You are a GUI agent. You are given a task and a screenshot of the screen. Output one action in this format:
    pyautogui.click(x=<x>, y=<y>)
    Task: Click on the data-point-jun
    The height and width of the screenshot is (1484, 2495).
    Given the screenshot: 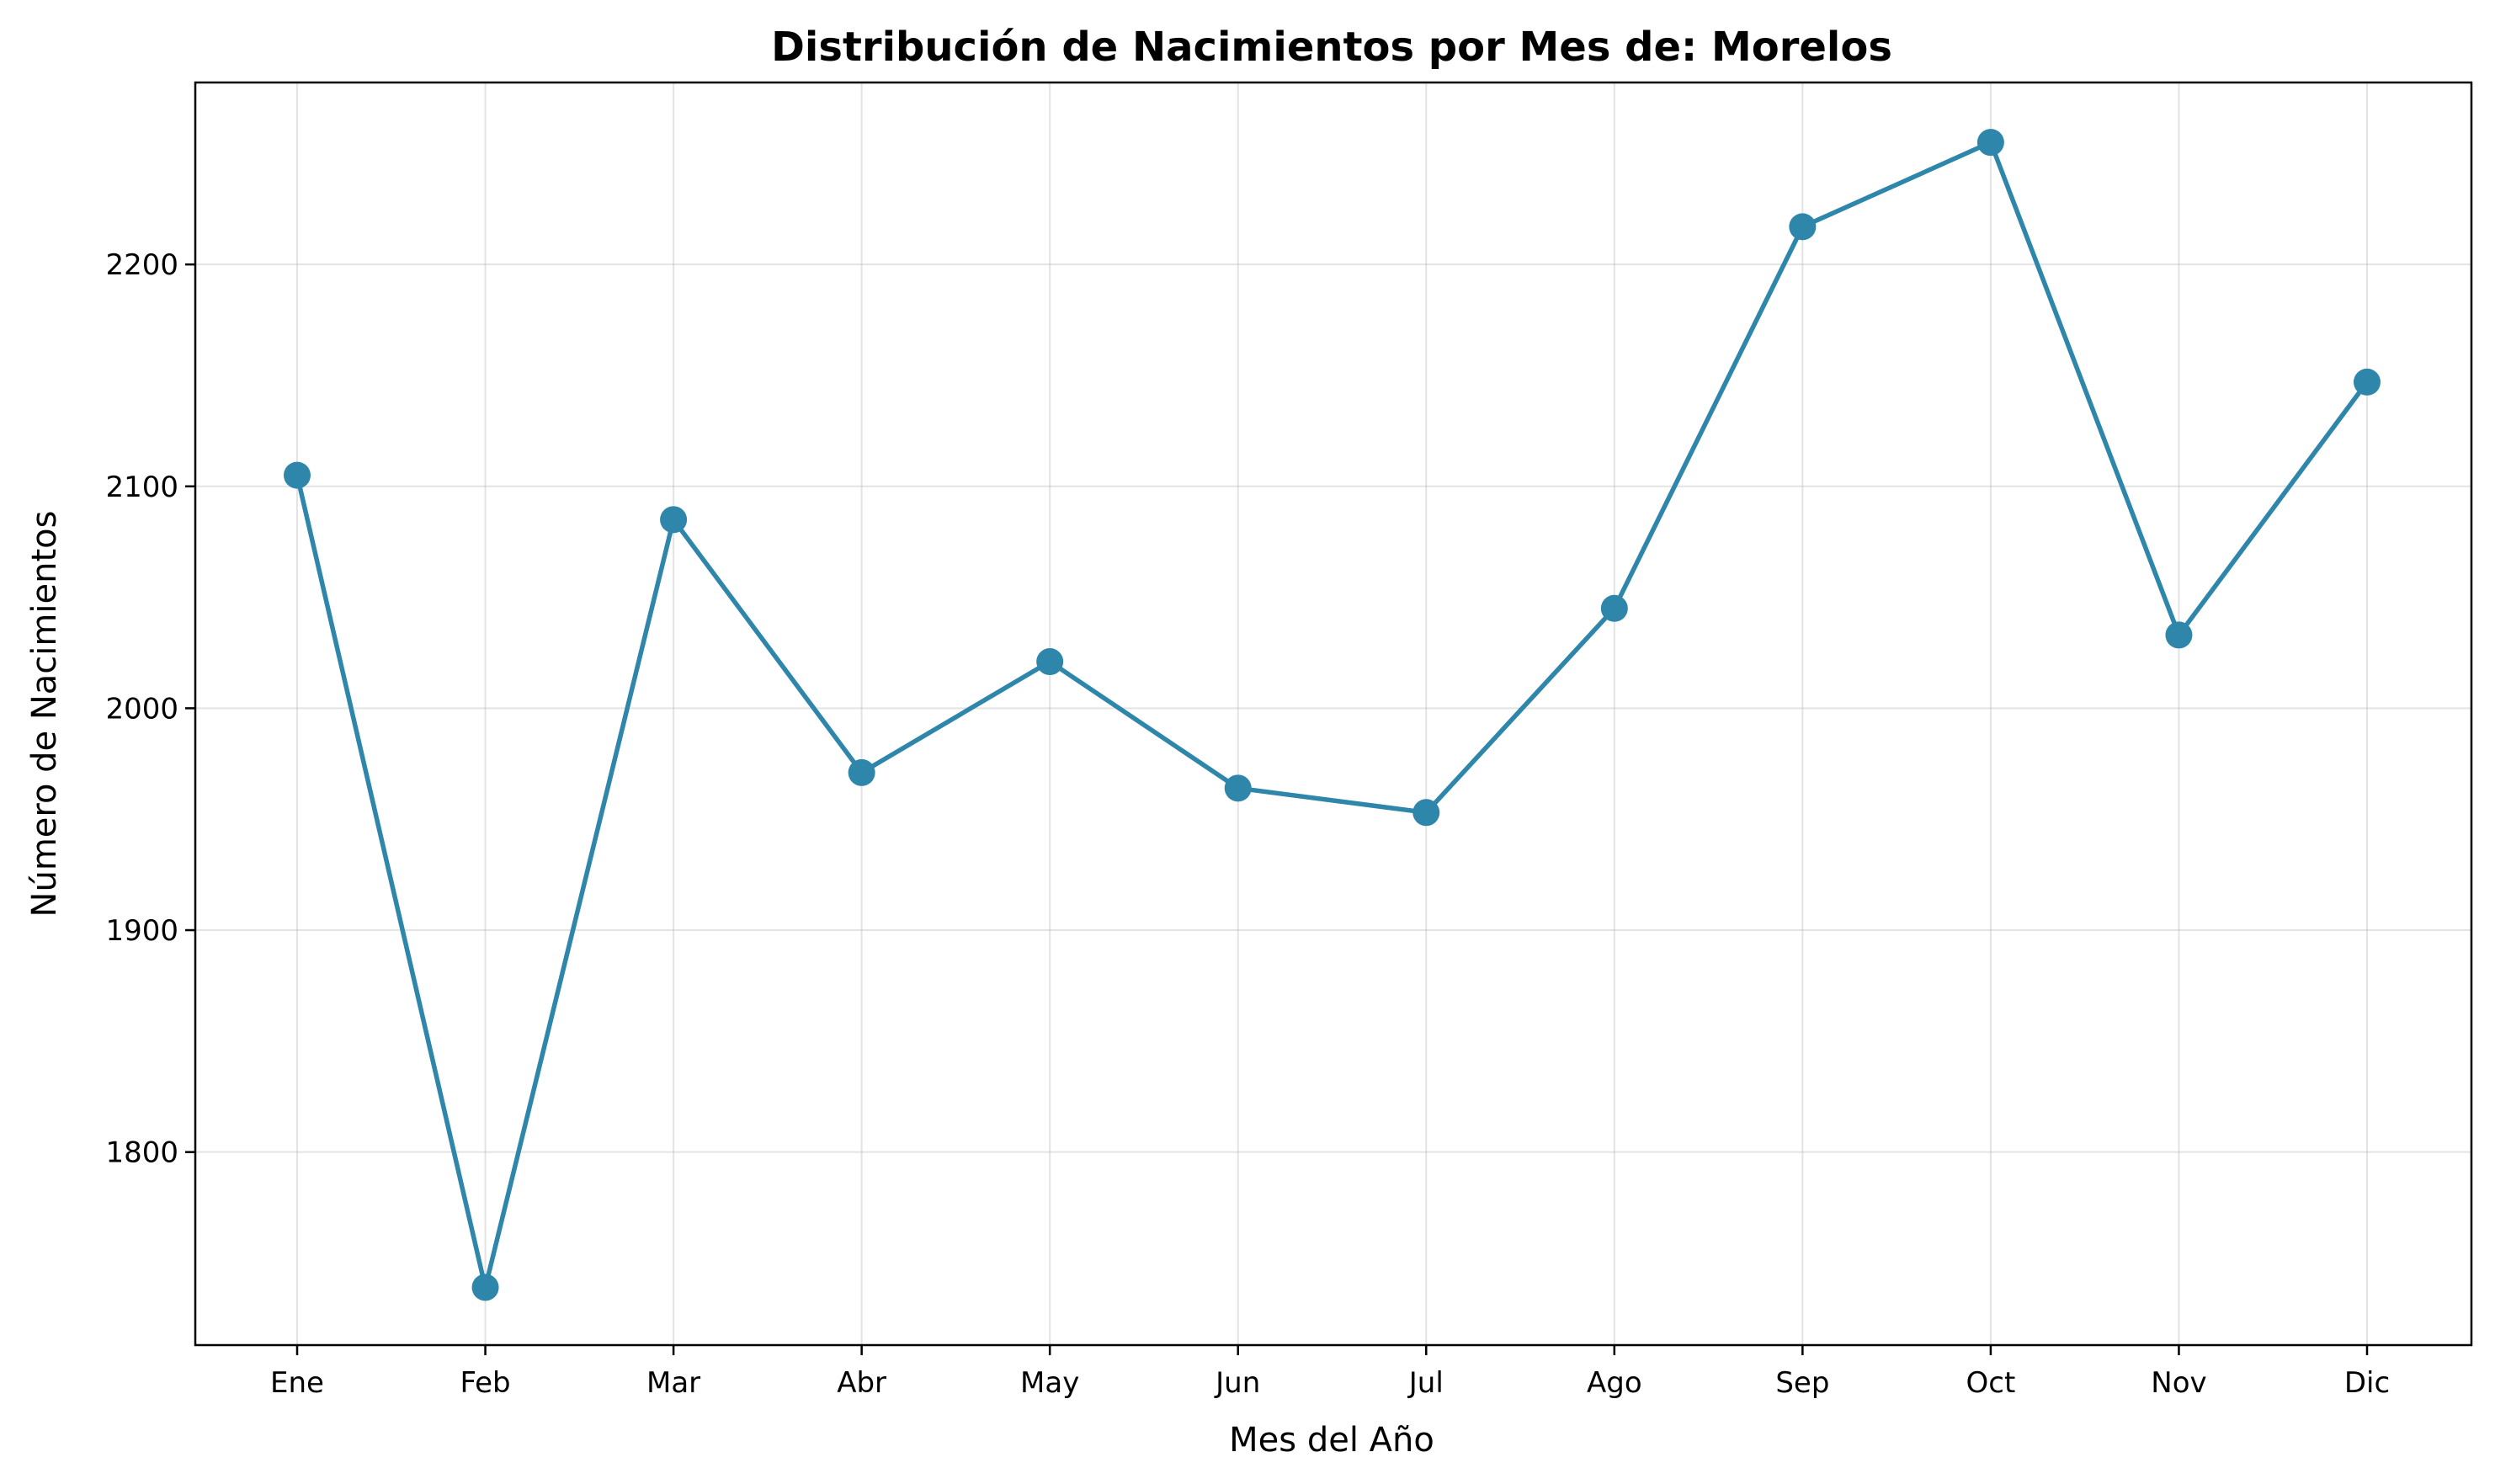 What is the action you would take?
    pyautogui.click(x=1238, y=788)
    